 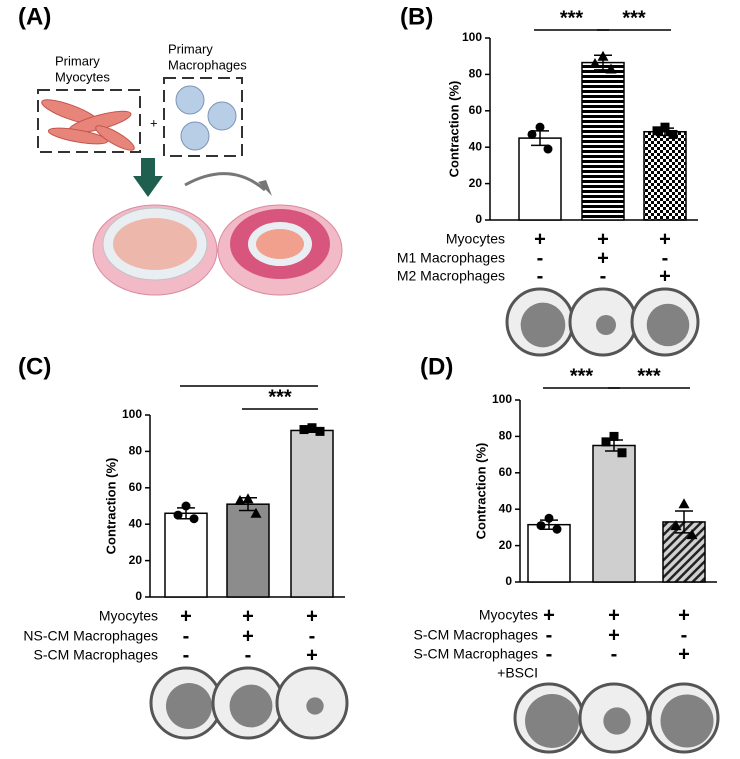 I want to click on macrophages-label: Macrophages, so click(x=207, y=64).